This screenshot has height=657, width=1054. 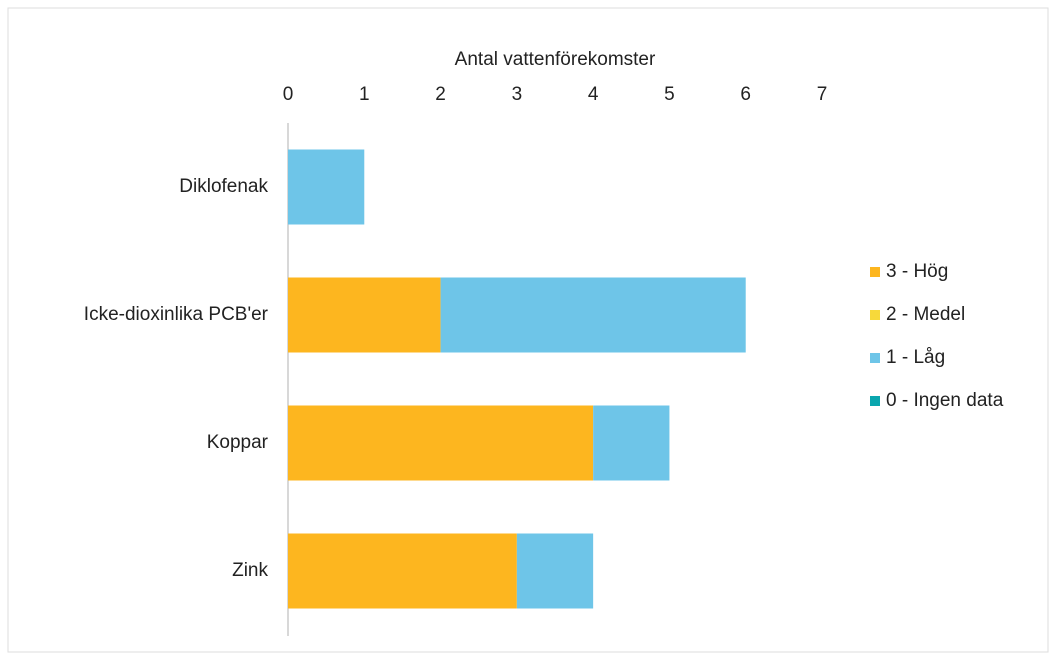 I want to click on legend-label: 1 - Låg, so click(x=915, y=357).